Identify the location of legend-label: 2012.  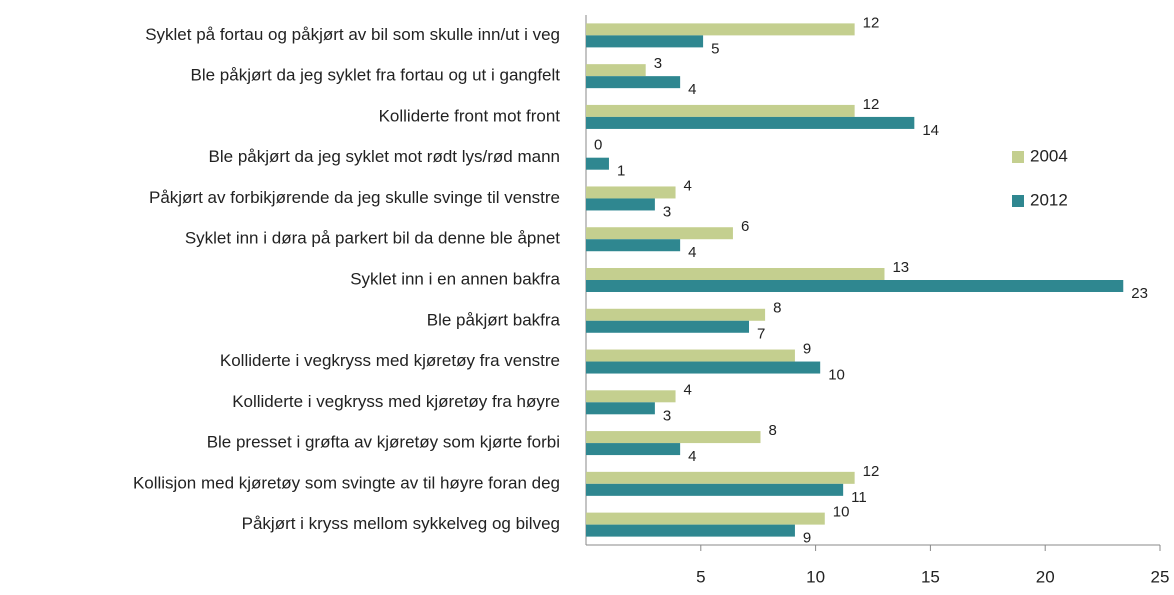
(1049, 199).